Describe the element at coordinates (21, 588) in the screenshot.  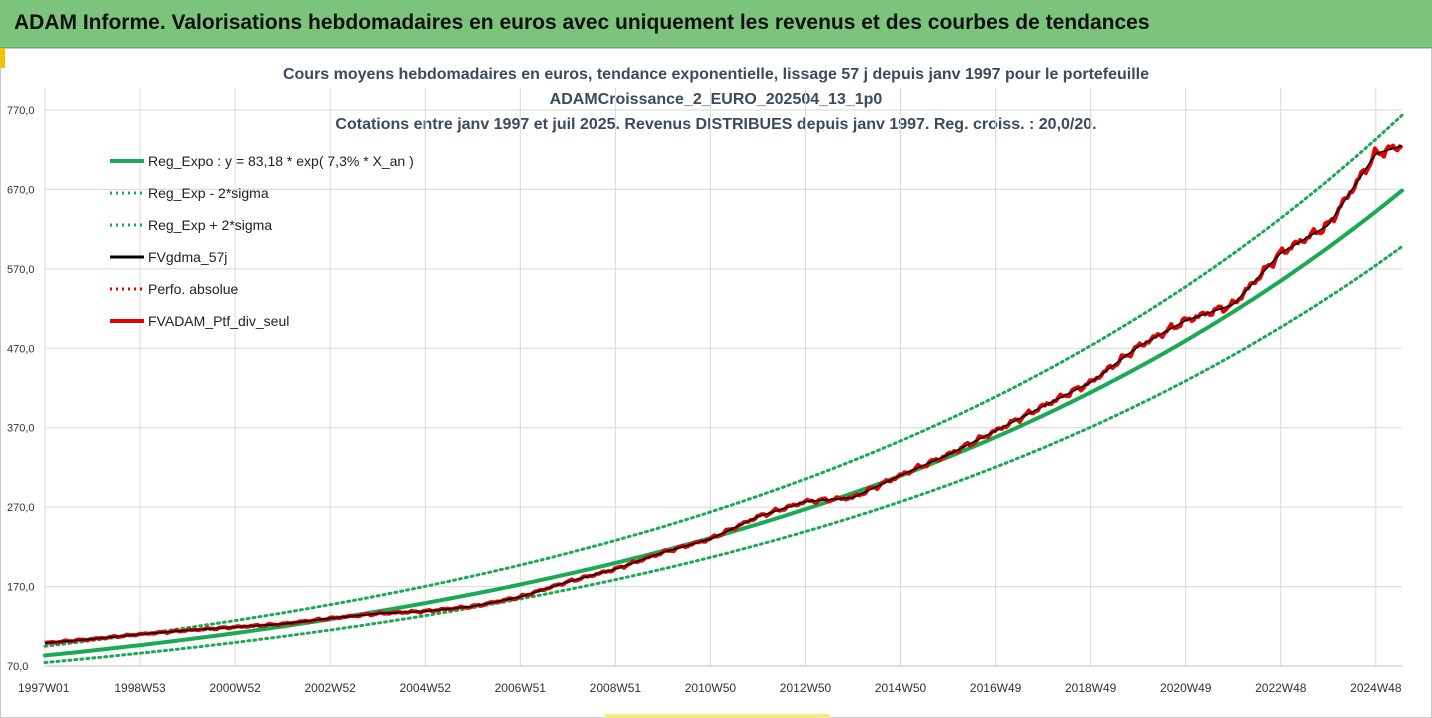
I see `y-tick-label: 170,0` at that location.